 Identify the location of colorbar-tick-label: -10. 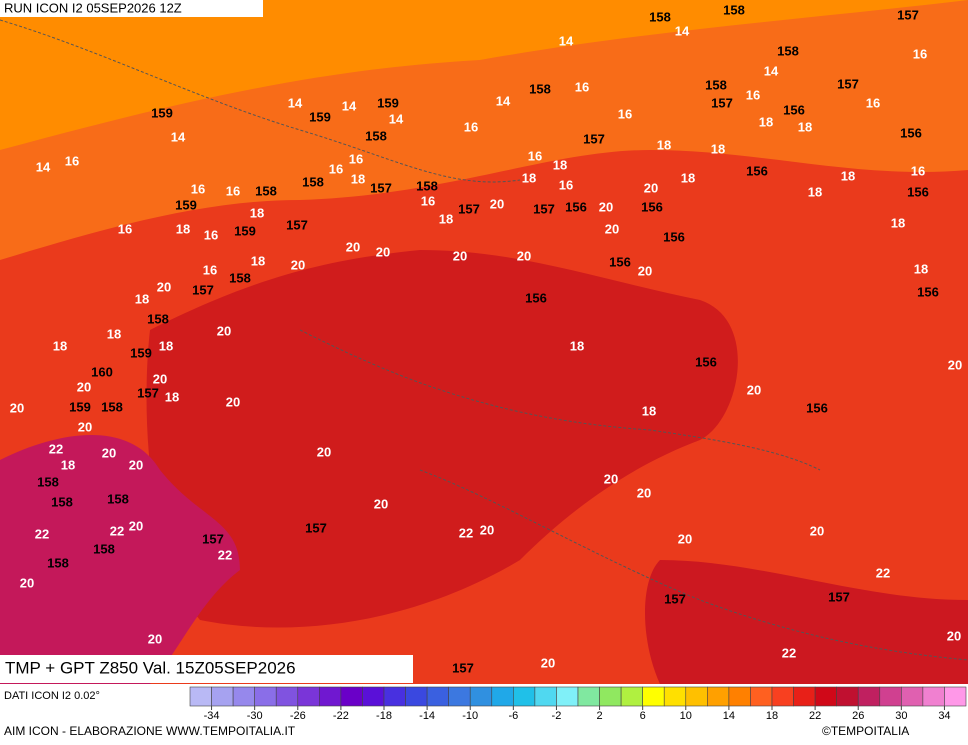
(470, 716).